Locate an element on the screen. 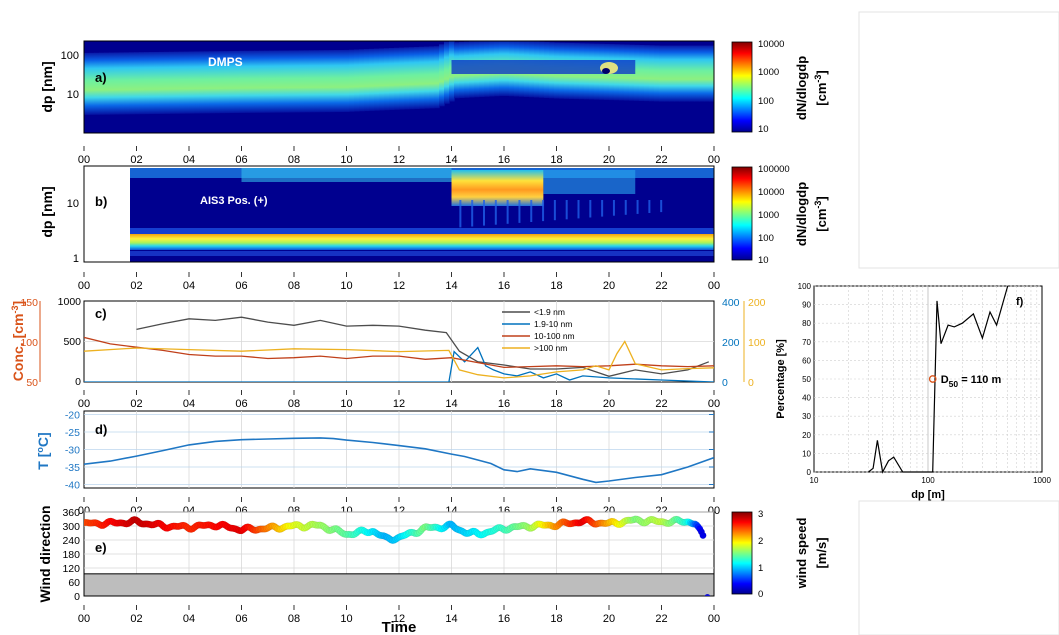  x-tick-label: 10 is located at coordinates (346, 286).